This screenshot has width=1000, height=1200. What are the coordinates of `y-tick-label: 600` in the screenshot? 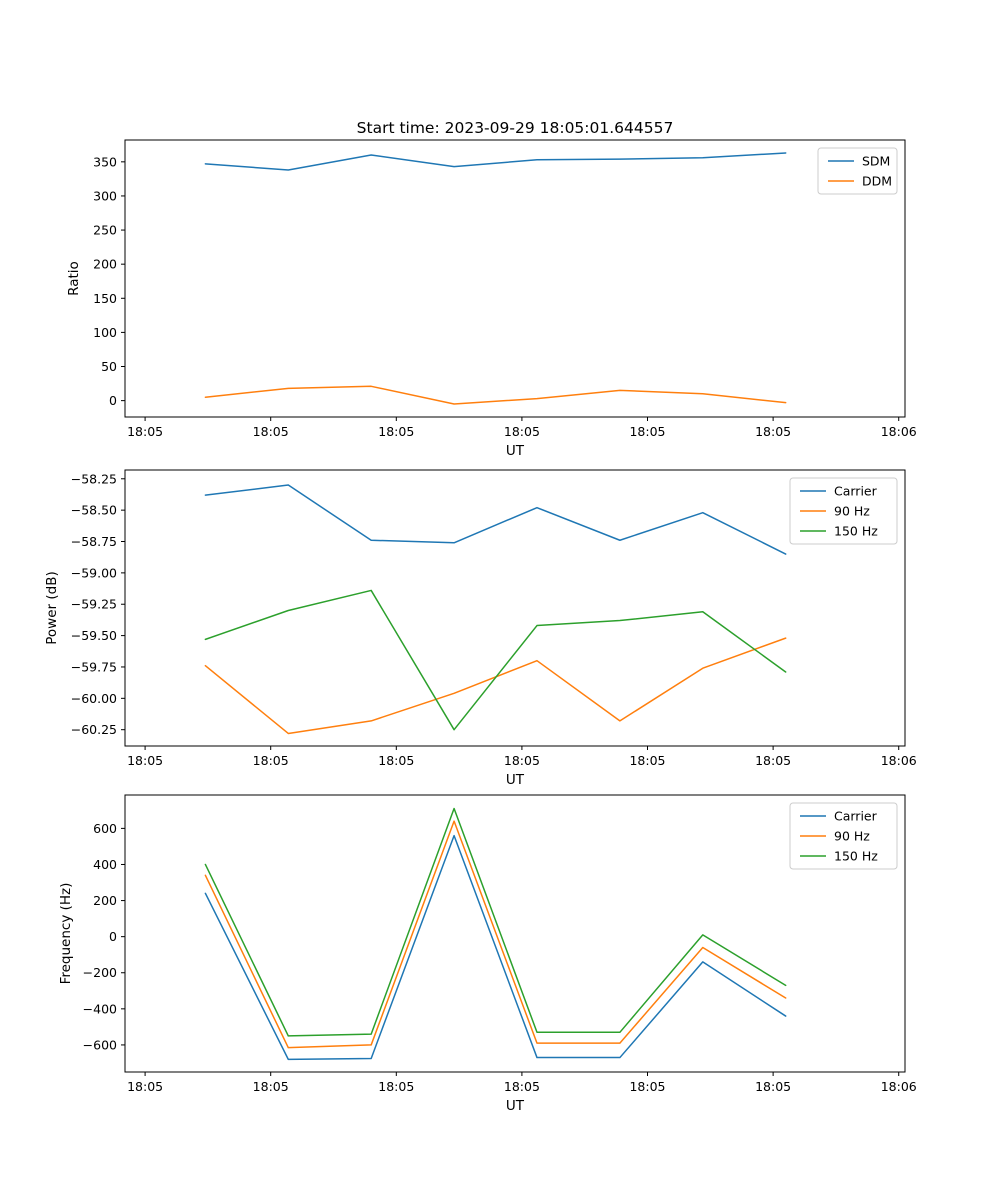 It's located at (105, 828).